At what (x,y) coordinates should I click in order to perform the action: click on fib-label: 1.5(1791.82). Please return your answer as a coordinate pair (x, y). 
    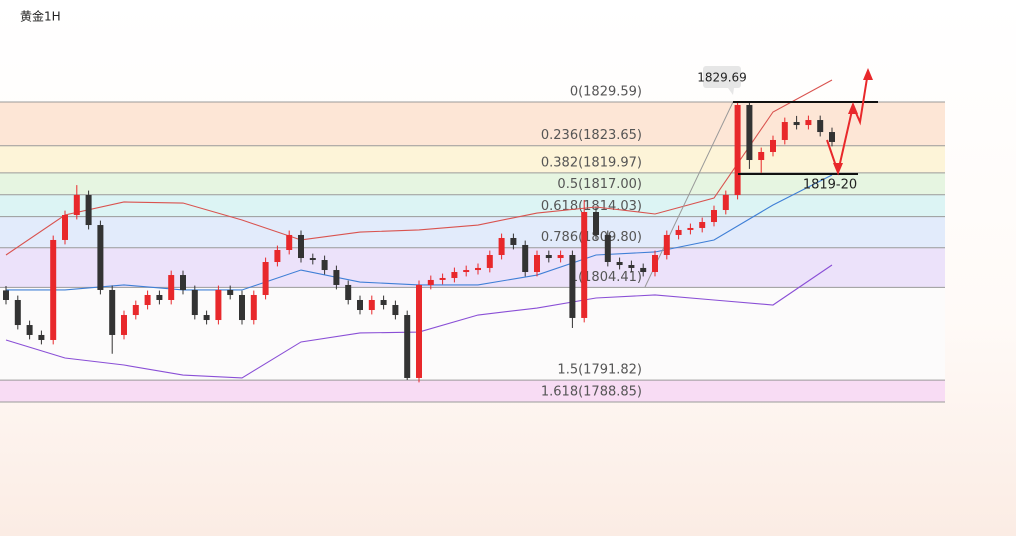
    Looking at the image, I should click on (599, 370).